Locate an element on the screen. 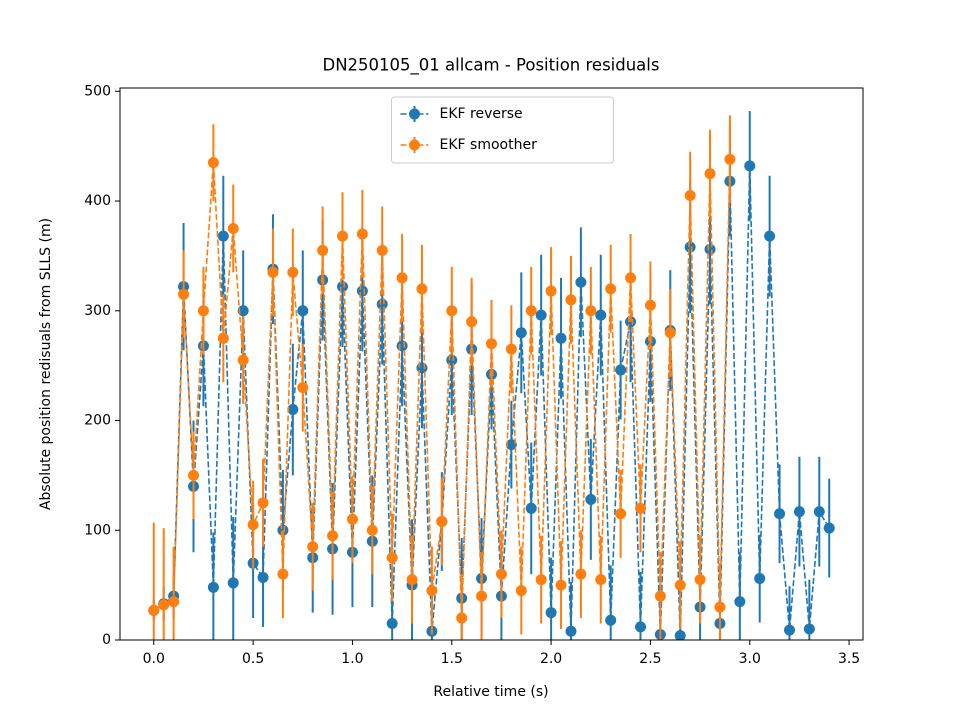 The height and width of the screenshot is (724, 960). x-tick-label: 0.0 is located at coordinates (154, 659).